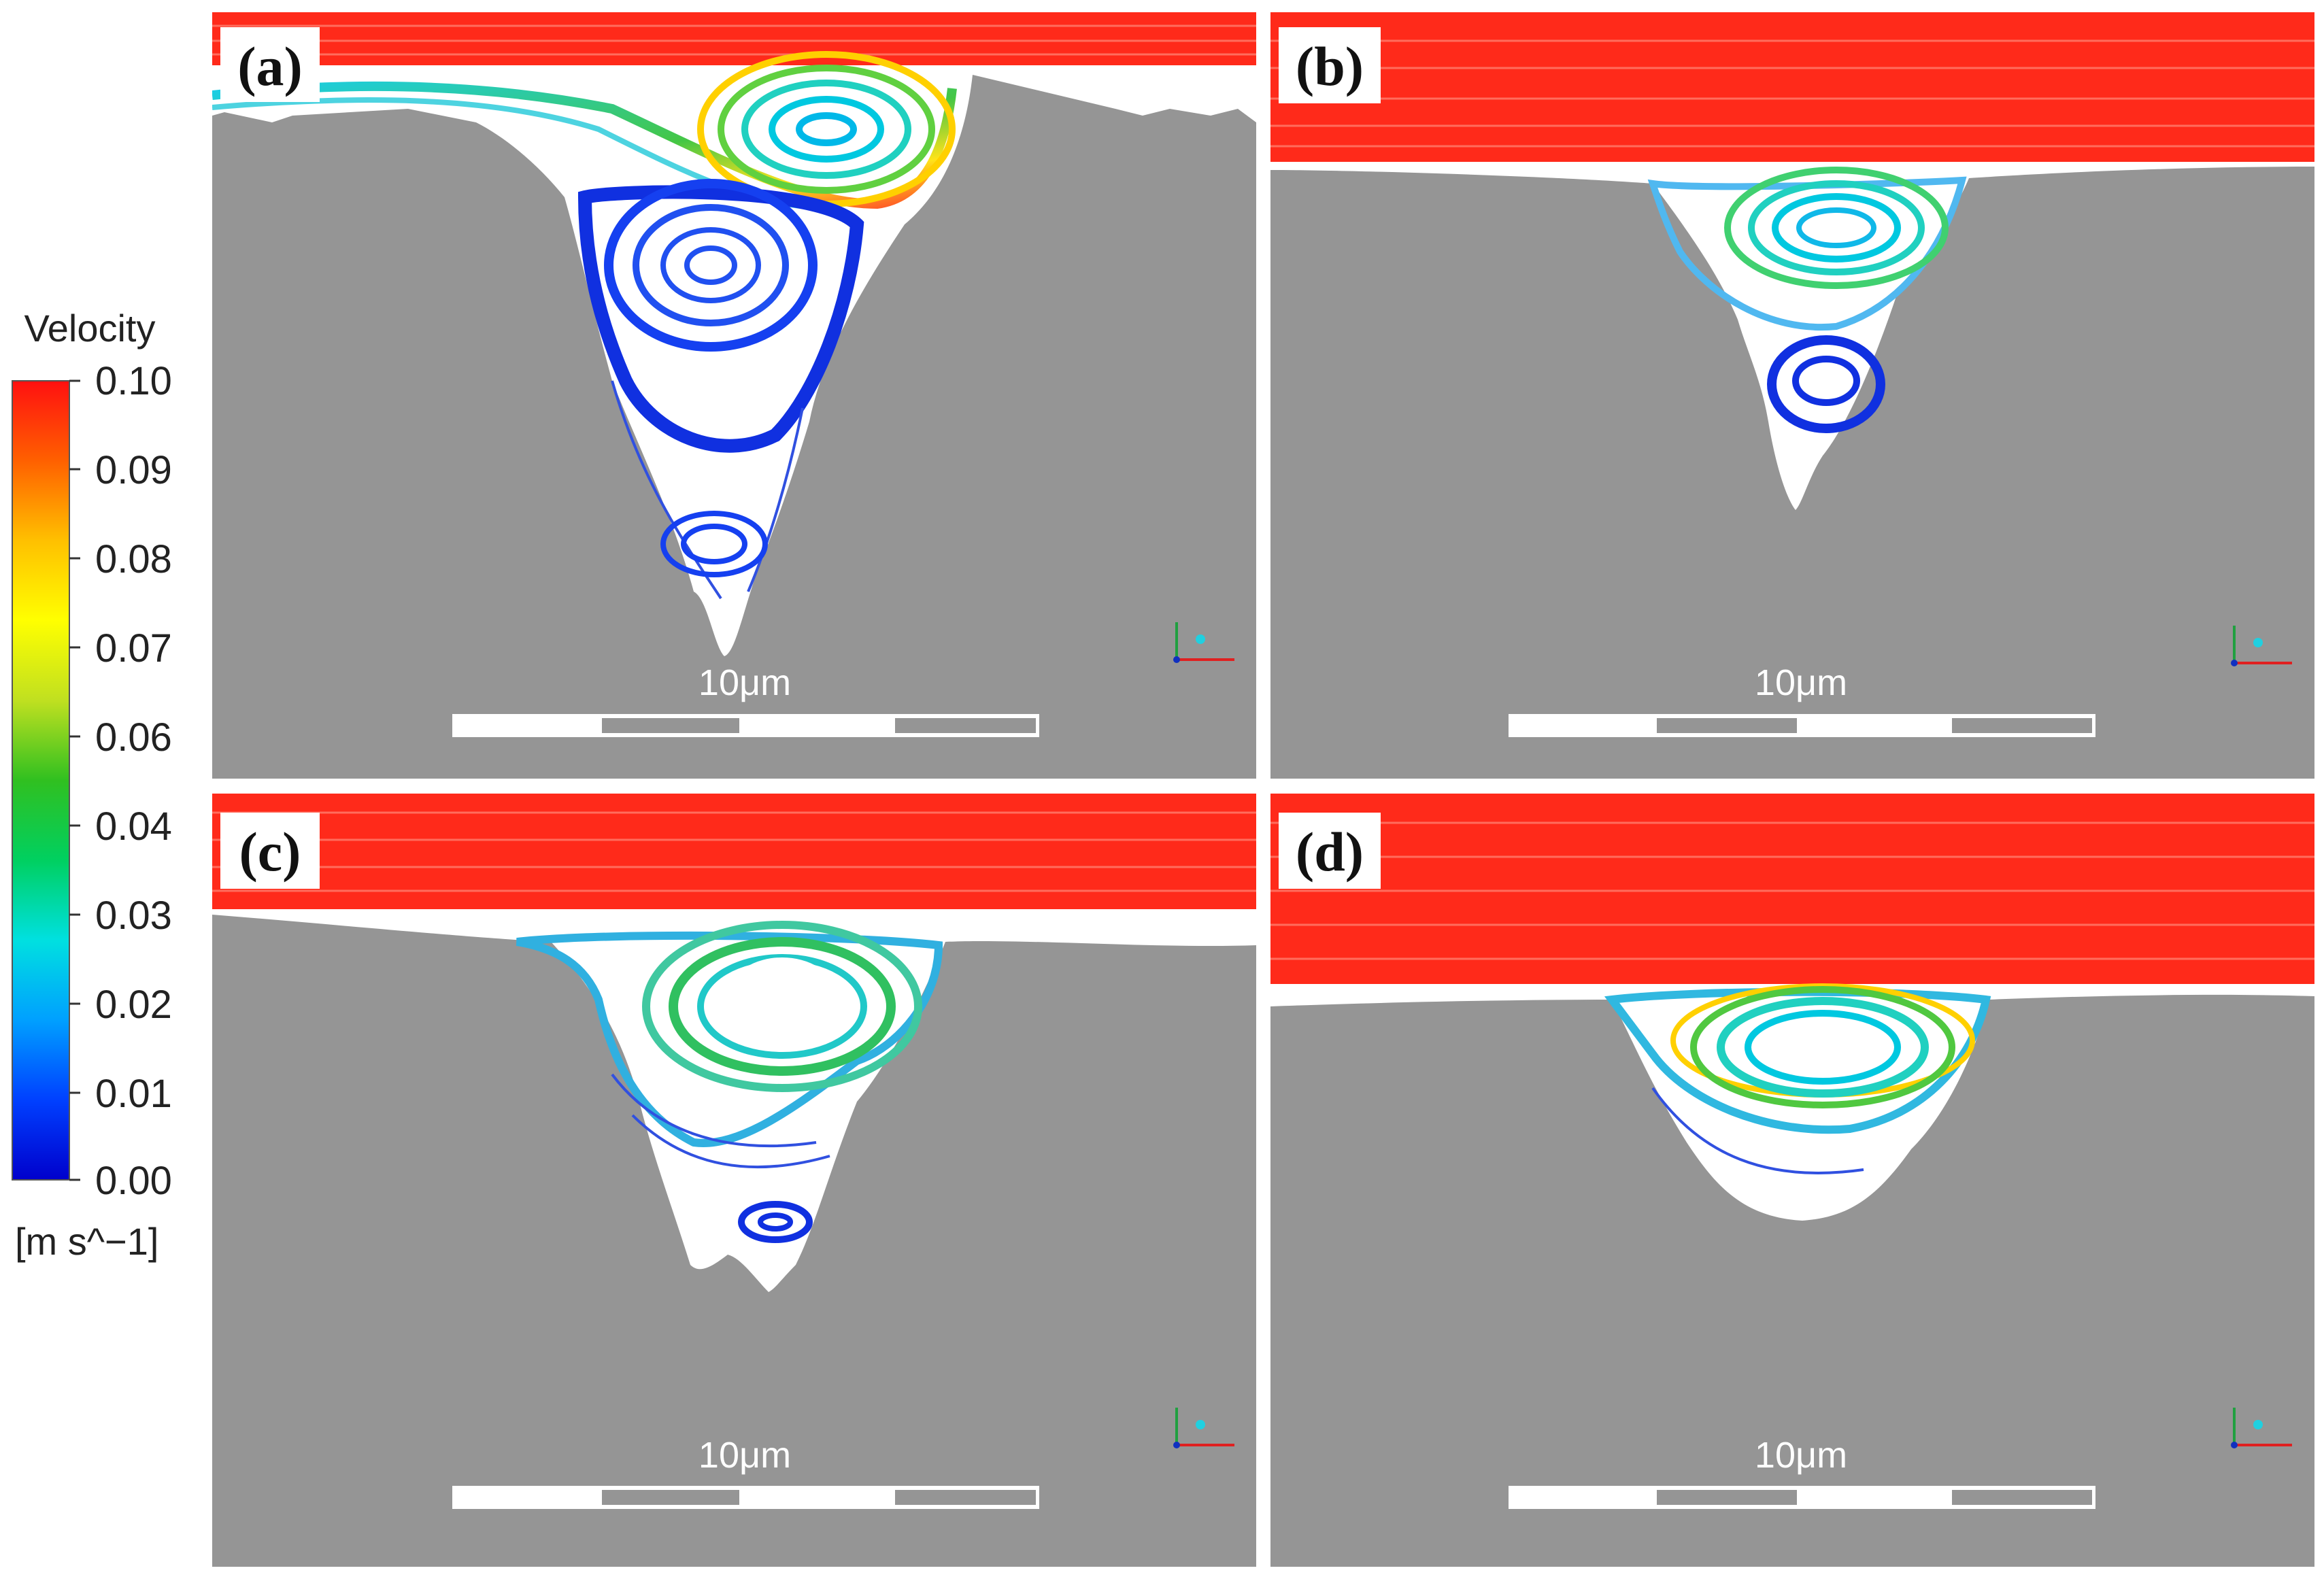 This screenshot has height=1579, width=2324. What do you see at coordinates (133, 1181) in the screenshot?
I see `colorbar-tick-label: 0.00` at bounding box center [133, 1181].